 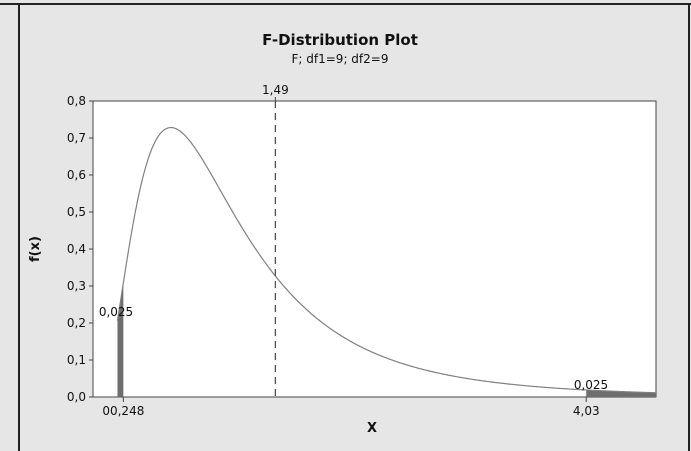 I want to click on x-axis-label: X, so click(x=372, y=428).